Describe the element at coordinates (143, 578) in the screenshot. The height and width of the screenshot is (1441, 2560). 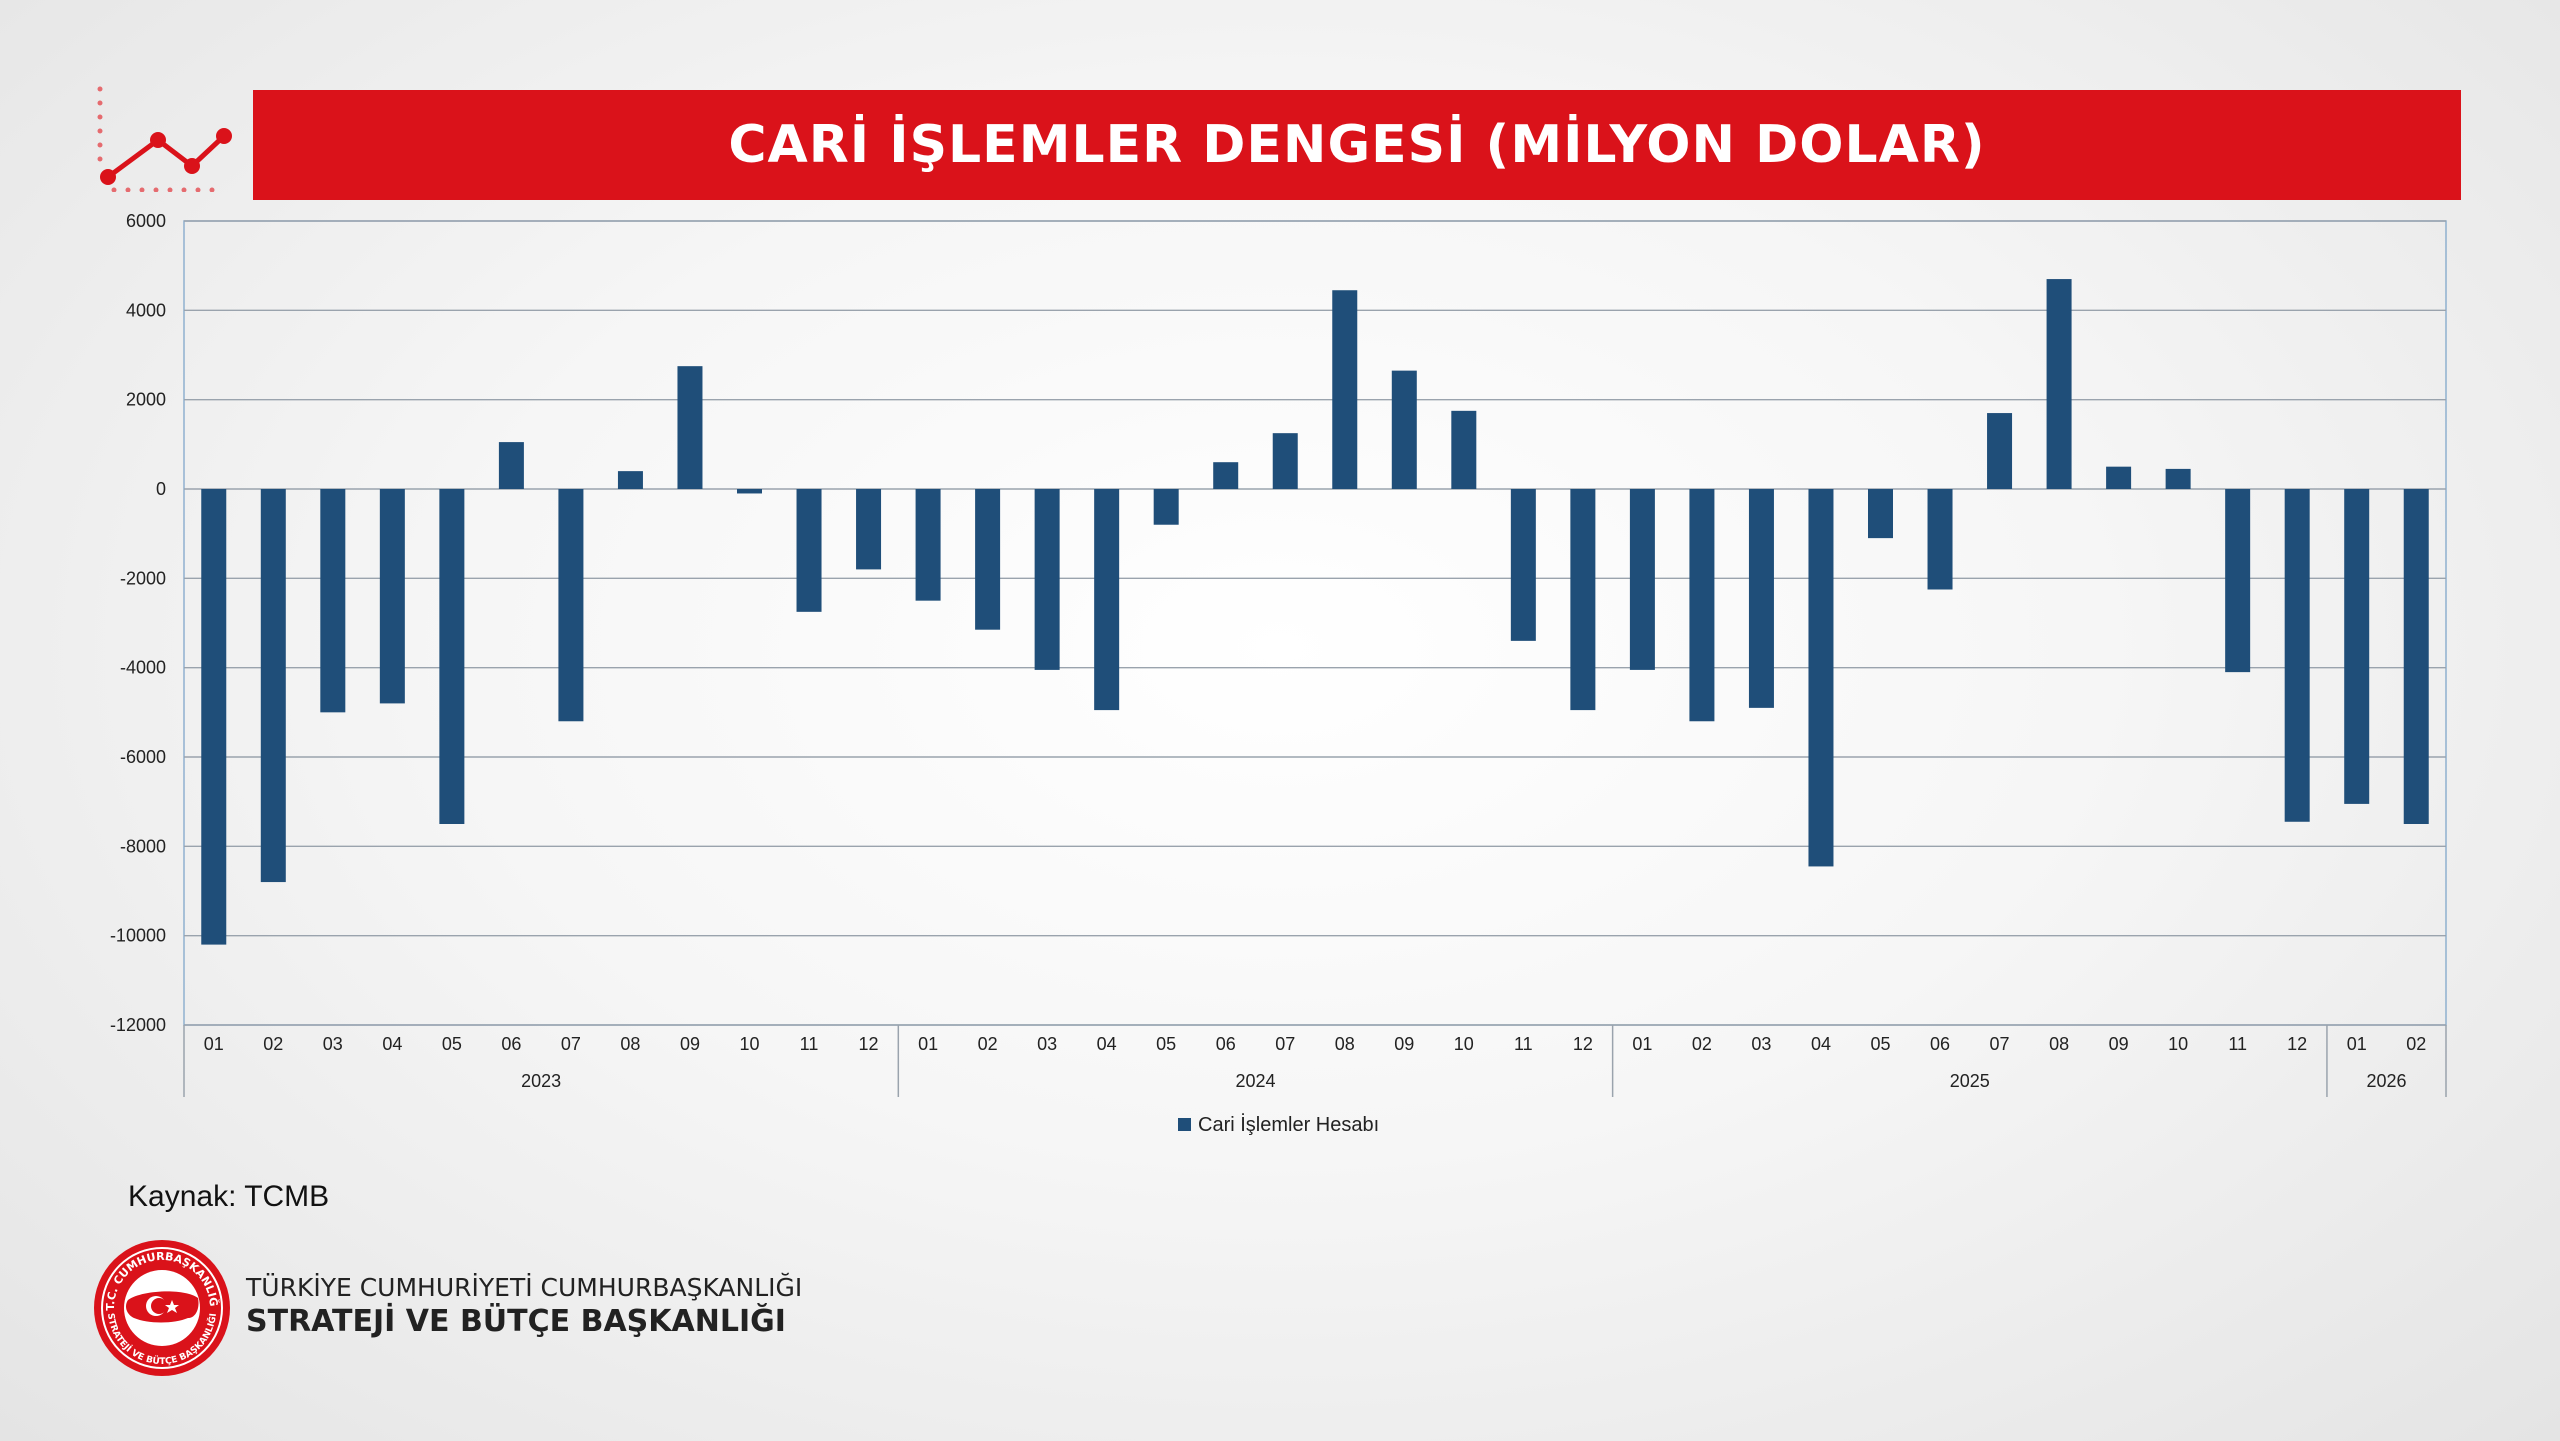
I see `y-tick-label: -2000` at that location.